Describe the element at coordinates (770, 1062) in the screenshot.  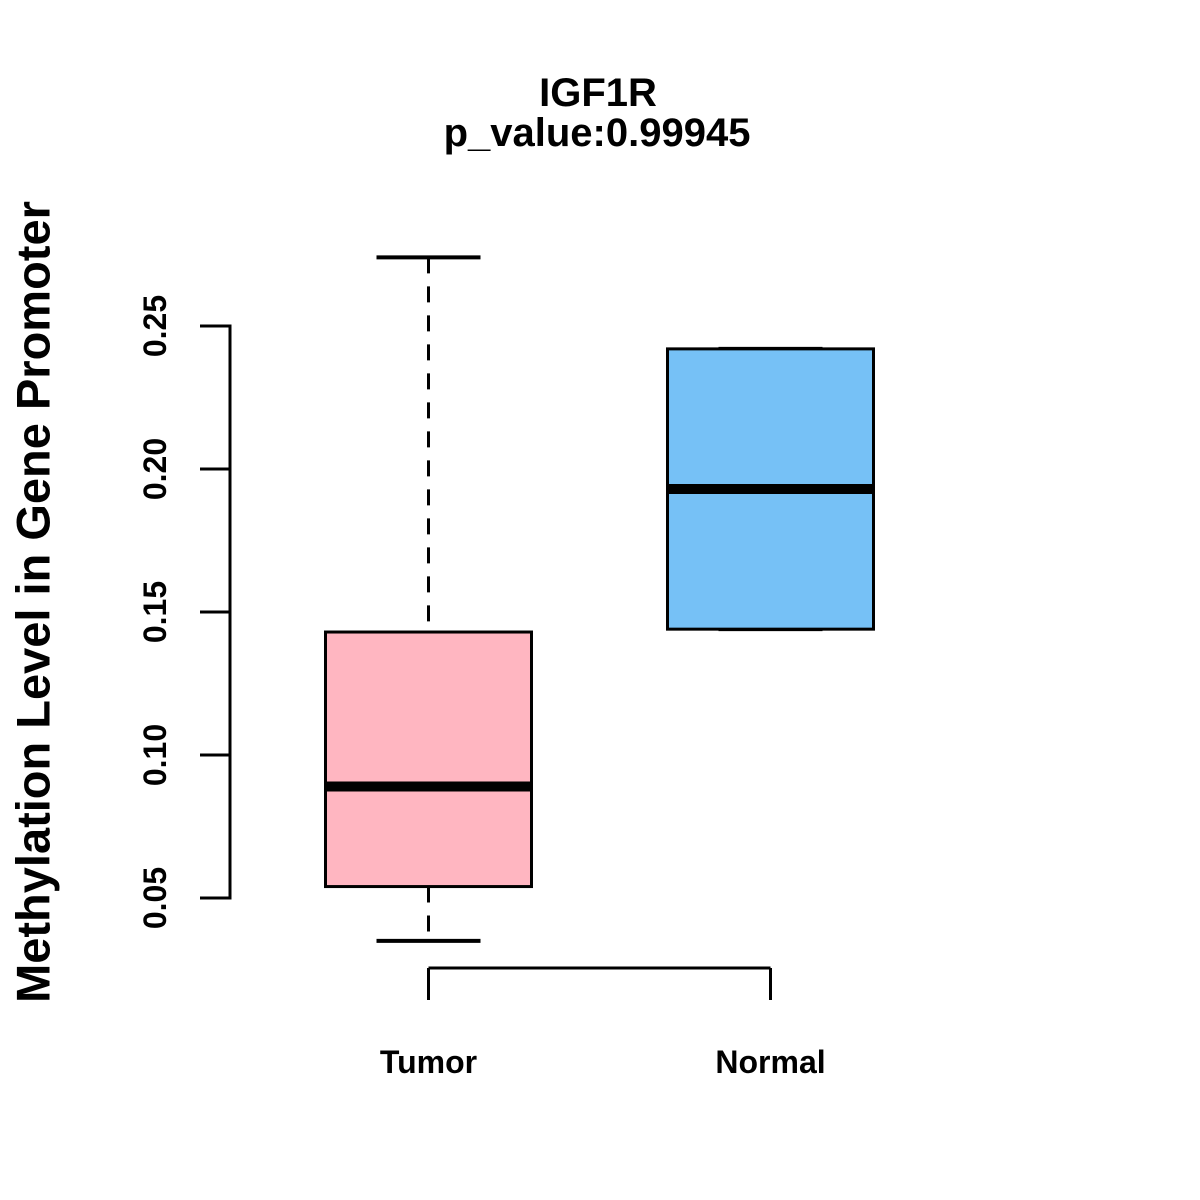
I see `x-axis-label-normal: Normal` at that location.